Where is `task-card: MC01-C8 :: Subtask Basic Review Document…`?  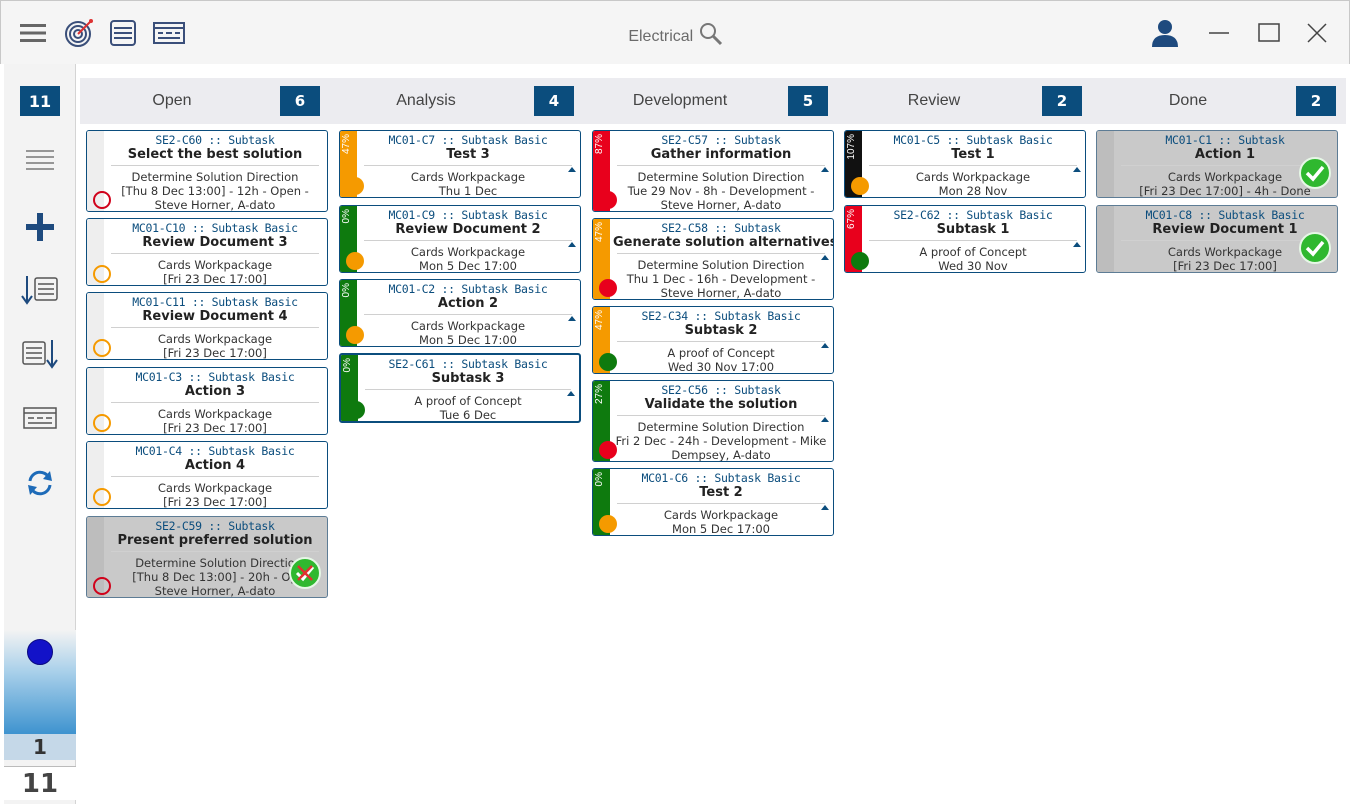
task-card: MC01-C8 :: Subtask Basic Review Document… is located at coordinates (1217, 239).